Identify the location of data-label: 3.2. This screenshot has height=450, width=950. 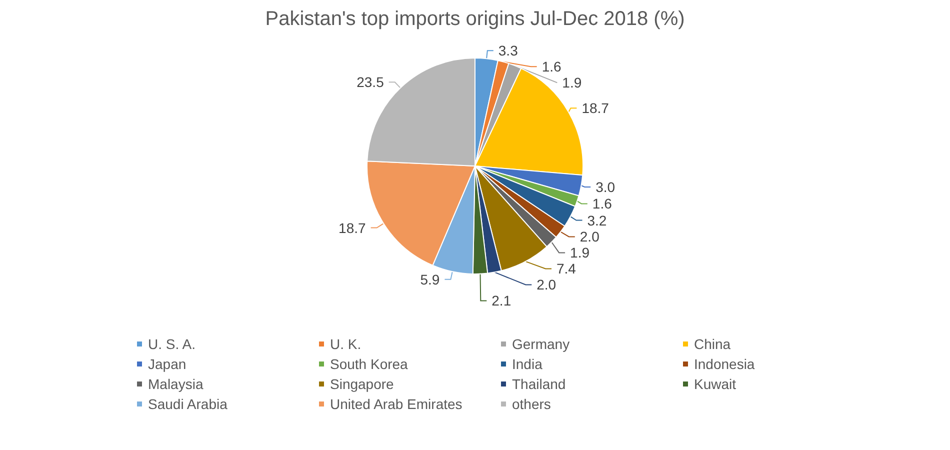
(597, 220).